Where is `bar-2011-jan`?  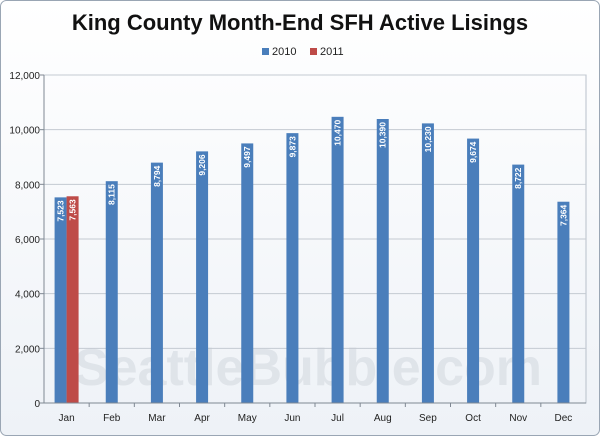
bar-2011-jan is located at coordinates (72, 299).